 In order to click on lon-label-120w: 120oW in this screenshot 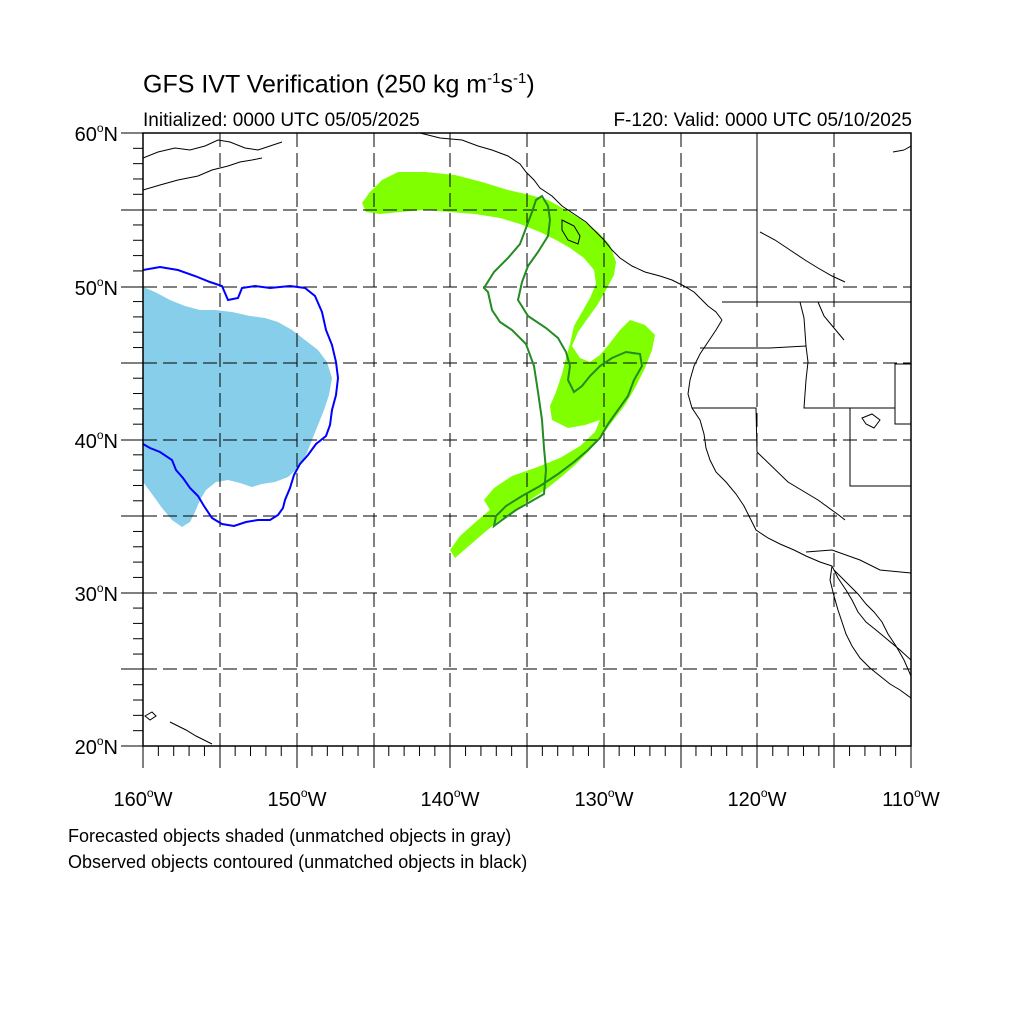, I will do `click(757, 798)`.